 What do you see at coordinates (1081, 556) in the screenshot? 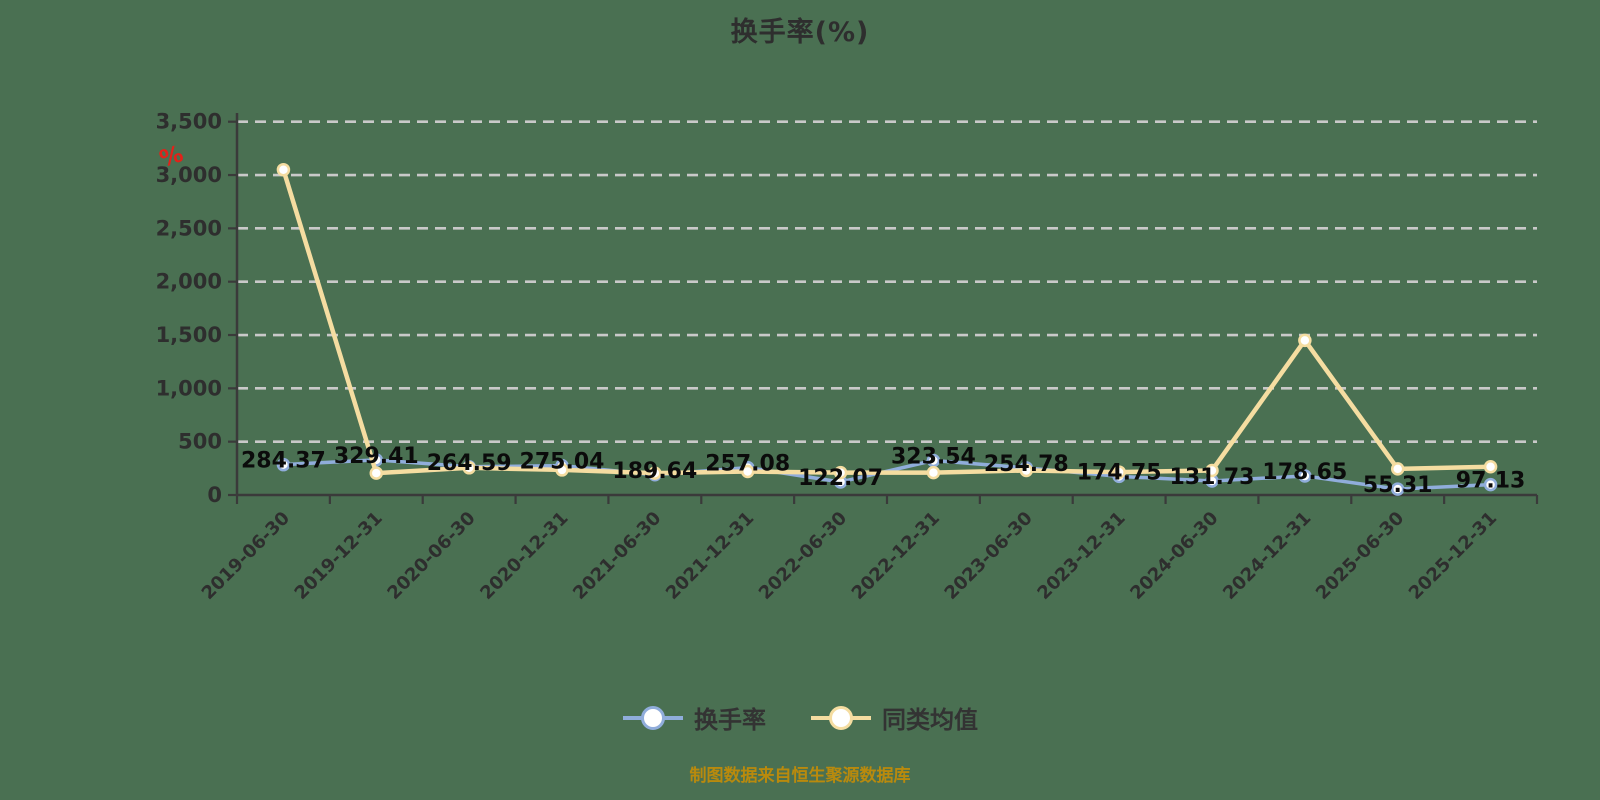
I see `x-axis-label: 2023-12-31` at bounding box center [1081, 556].